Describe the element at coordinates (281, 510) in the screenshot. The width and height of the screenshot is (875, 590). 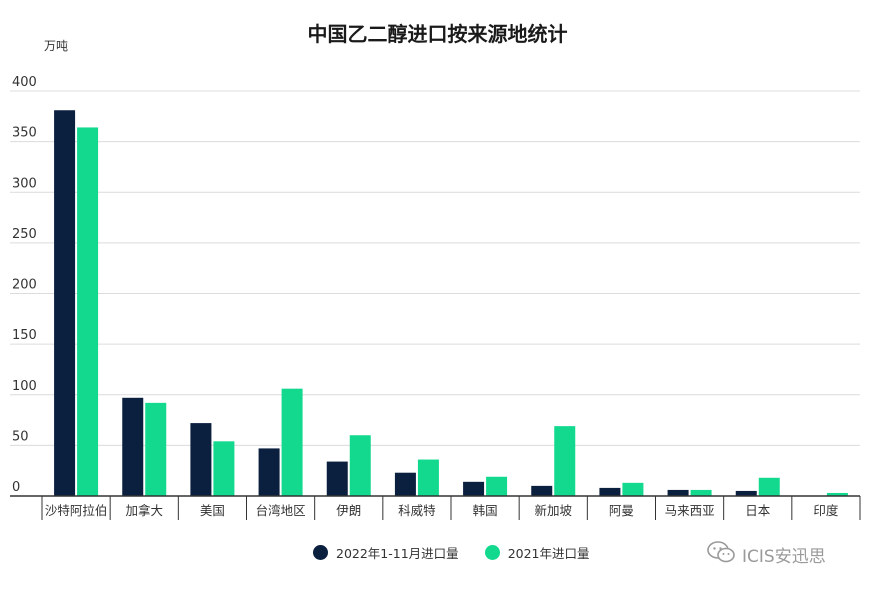
I see `x-tick-label: 台湾地区` at that location.